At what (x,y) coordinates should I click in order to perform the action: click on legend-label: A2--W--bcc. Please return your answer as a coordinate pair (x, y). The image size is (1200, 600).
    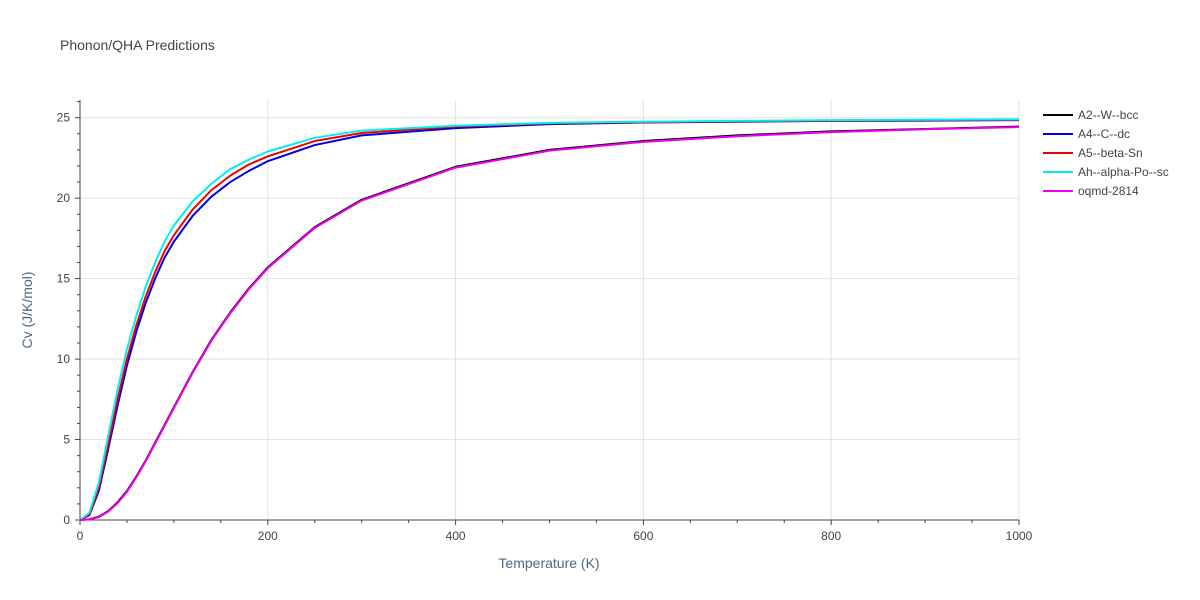
    Looking at the image, I should click on (1108, 115).